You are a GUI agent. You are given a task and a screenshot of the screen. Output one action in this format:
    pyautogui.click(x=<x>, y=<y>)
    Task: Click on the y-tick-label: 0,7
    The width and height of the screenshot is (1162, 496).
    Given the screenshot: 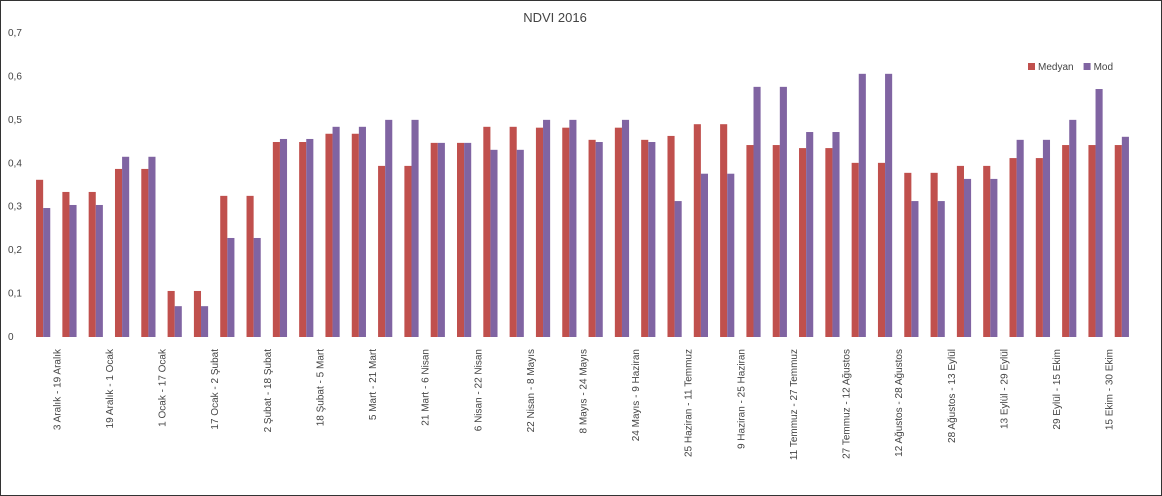 What is the action you would take?
    pyautogui.click(x=15, y=33)
    